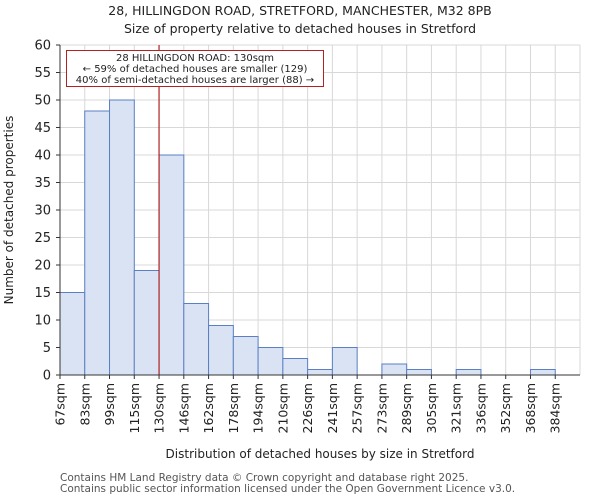 This screenshot has height=500, width=600. I want to click on x-tick-label: 305sqm, so click(431, 408).